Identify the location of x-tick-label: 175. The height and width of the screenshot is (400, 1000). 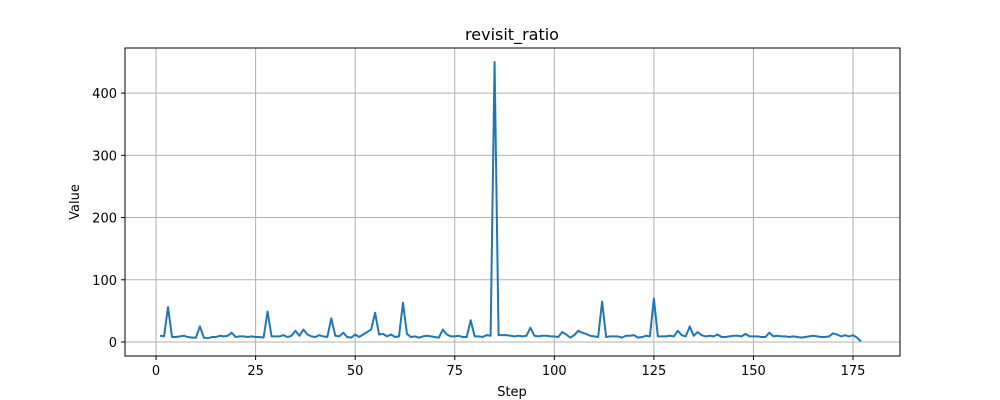
(853, 371).